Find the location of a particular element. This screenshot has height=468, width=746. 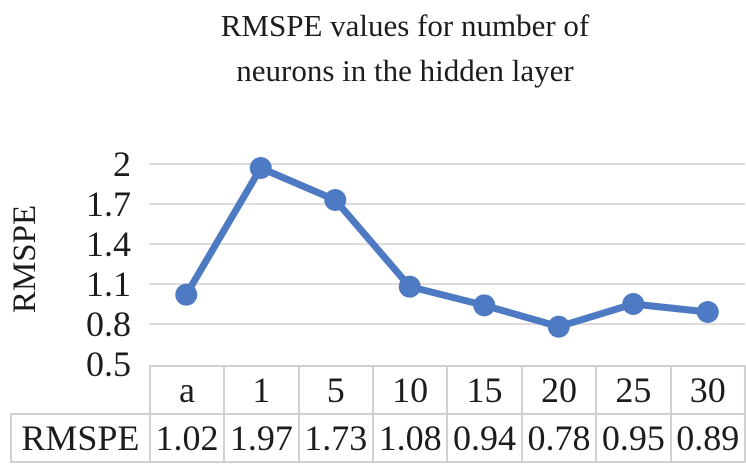

category-header-cell: 30 is located at coordinates (707, 390).